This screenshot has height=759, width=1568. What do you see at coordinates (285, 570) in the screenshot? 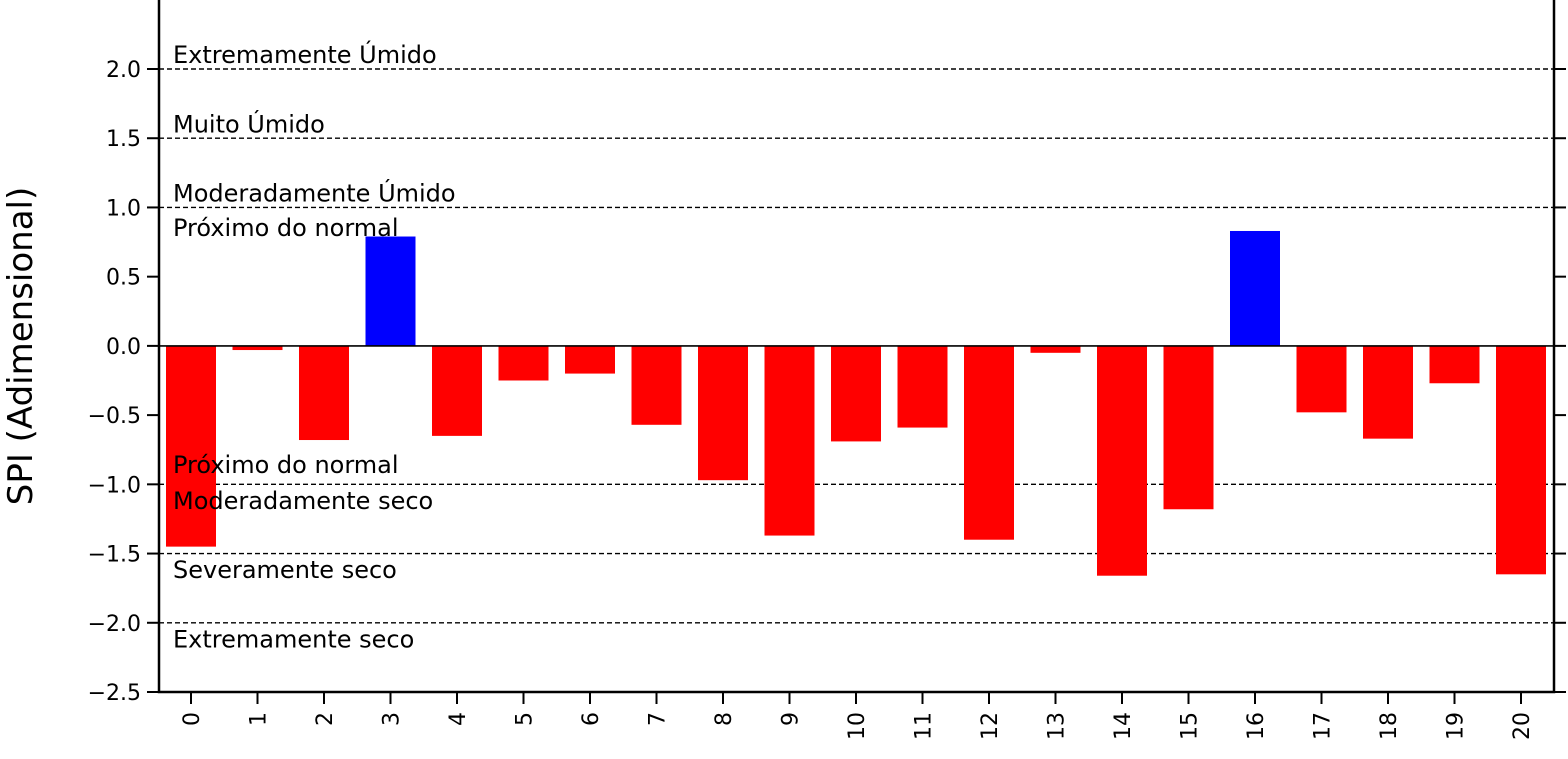
I see `band-label: Severamente seco` at bounding box center [285, 570].